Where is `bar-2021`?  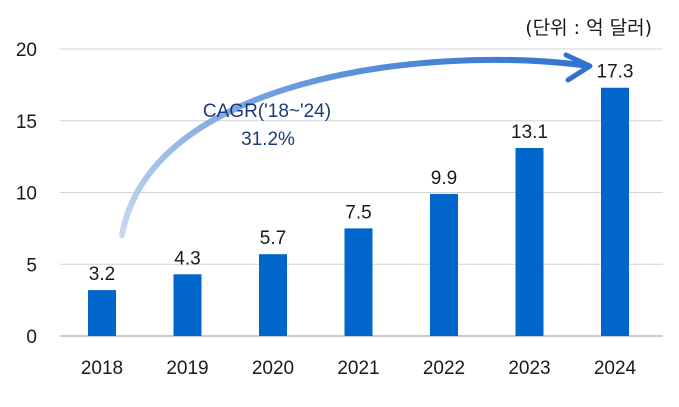
bar-2021 is located at coordinates (358, 282).